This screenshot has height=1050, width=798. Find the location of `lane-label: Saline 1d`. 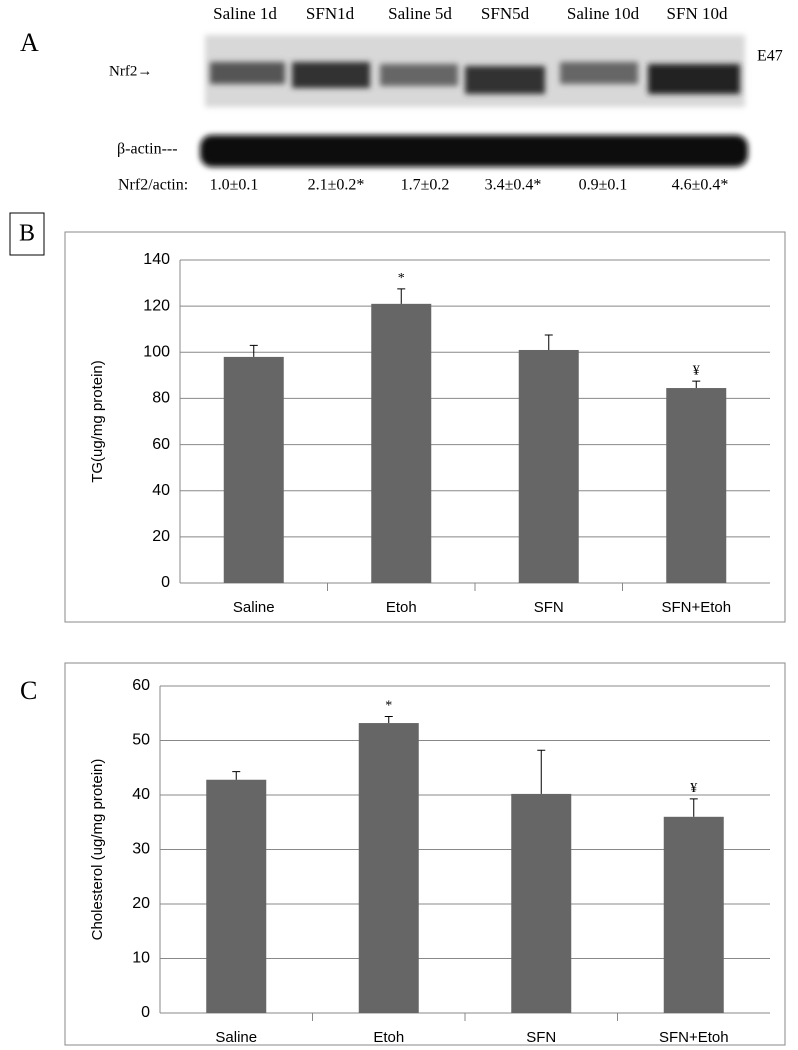

lane-label: Saline 1d is located at coordinates (245, 13).